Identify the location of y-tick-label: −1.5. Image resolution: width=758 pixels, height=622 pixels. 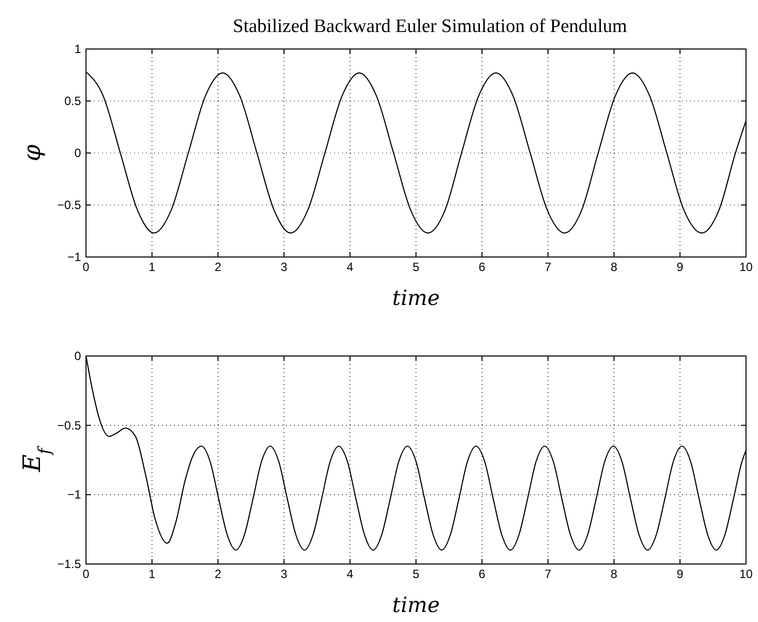
(69, 564).